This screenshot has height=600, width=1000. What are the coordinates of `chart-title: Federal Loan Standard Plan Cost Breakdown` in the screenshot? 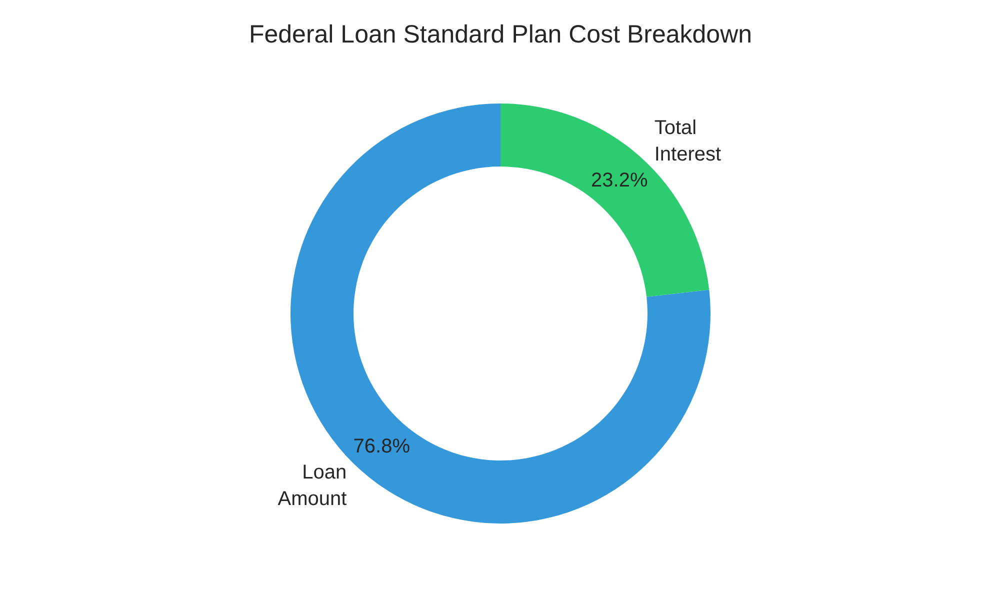 It's located at (500, 34).